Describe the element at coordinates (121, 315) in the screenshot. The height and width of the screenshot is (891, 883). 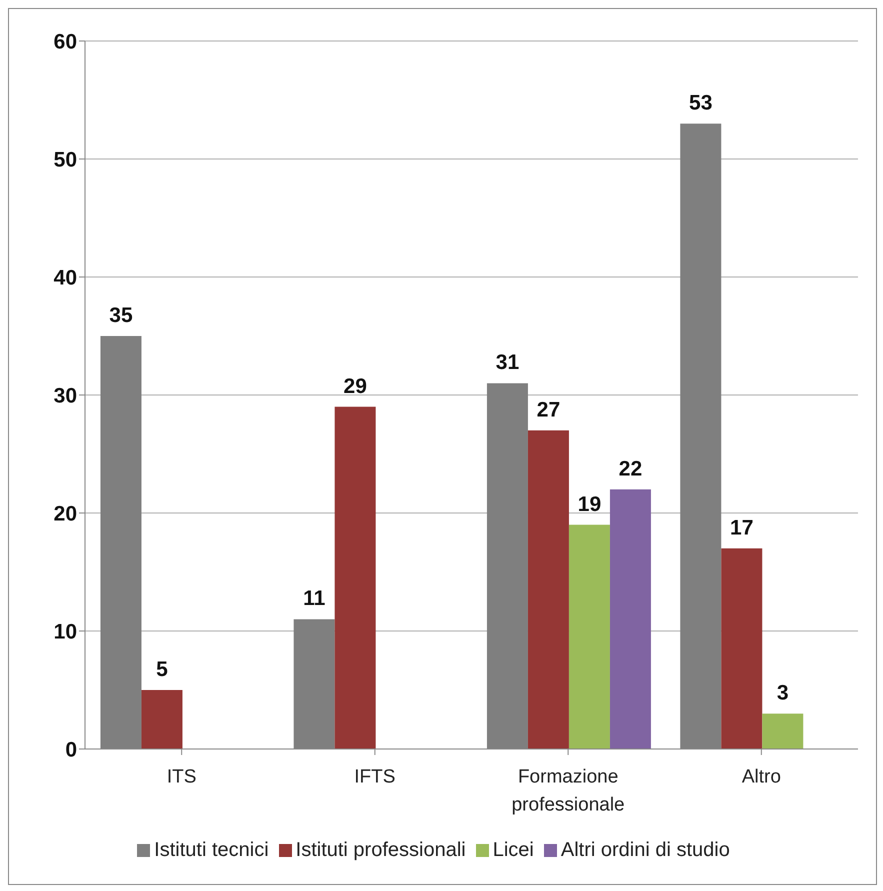
I see `data-label: 35` at that location.